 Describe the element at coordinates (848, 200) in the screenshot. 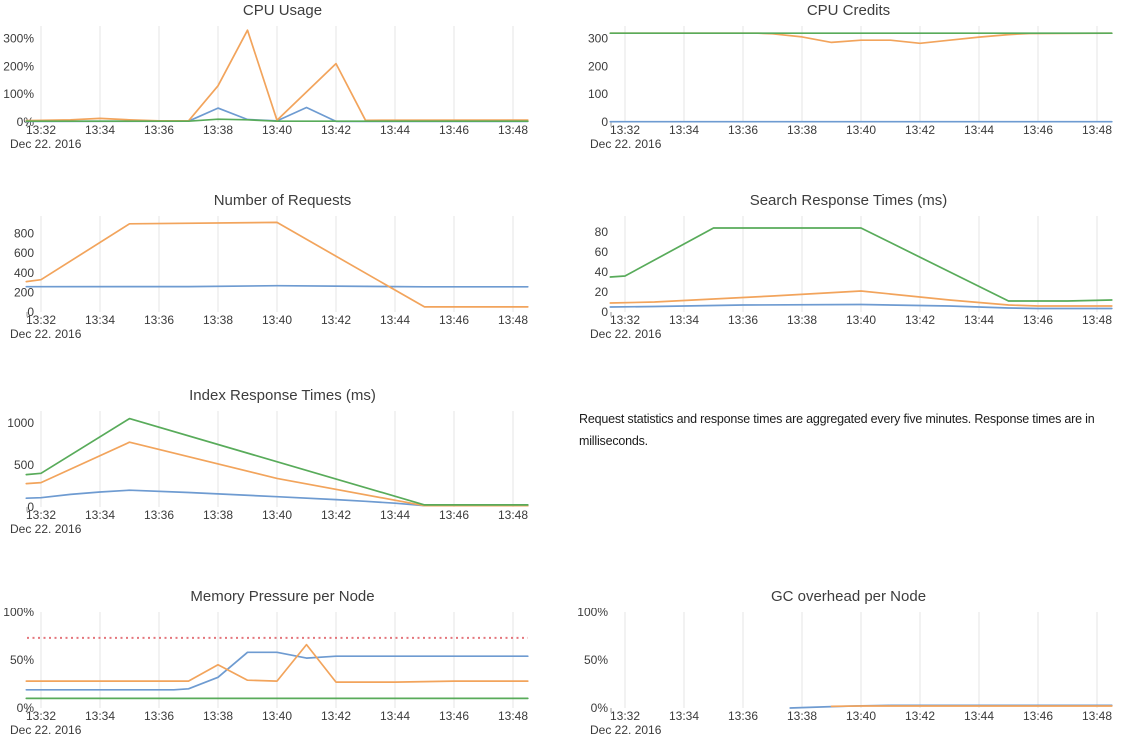

I see `search-response-times-title: Search Response Times (ms)` at that location.